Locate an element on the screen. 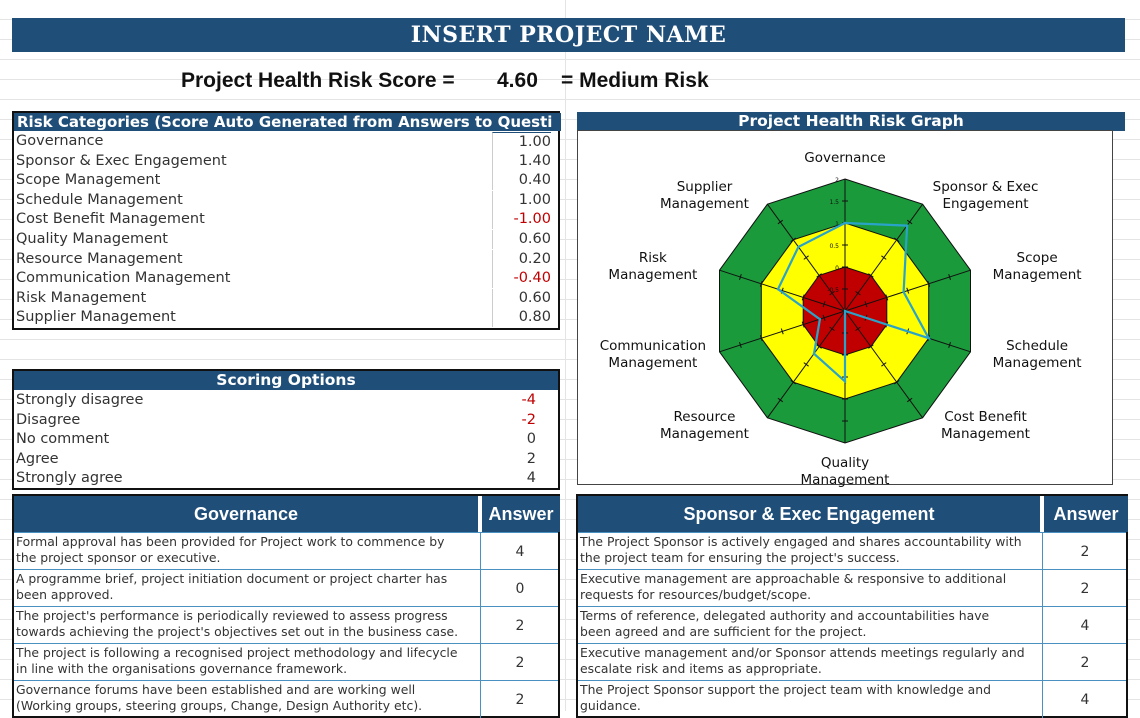 The image size is (1140, 718). scoring-option-value: 0 is located at coordinates (531, 439).